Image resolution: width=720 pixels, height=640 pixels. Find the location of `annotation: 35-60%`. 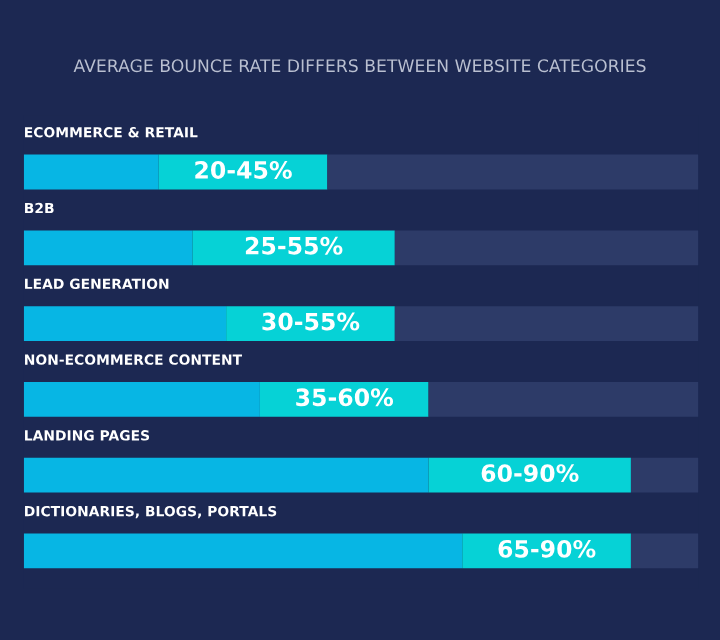

annotation: 35-60% is located at coordinates (345, 397).